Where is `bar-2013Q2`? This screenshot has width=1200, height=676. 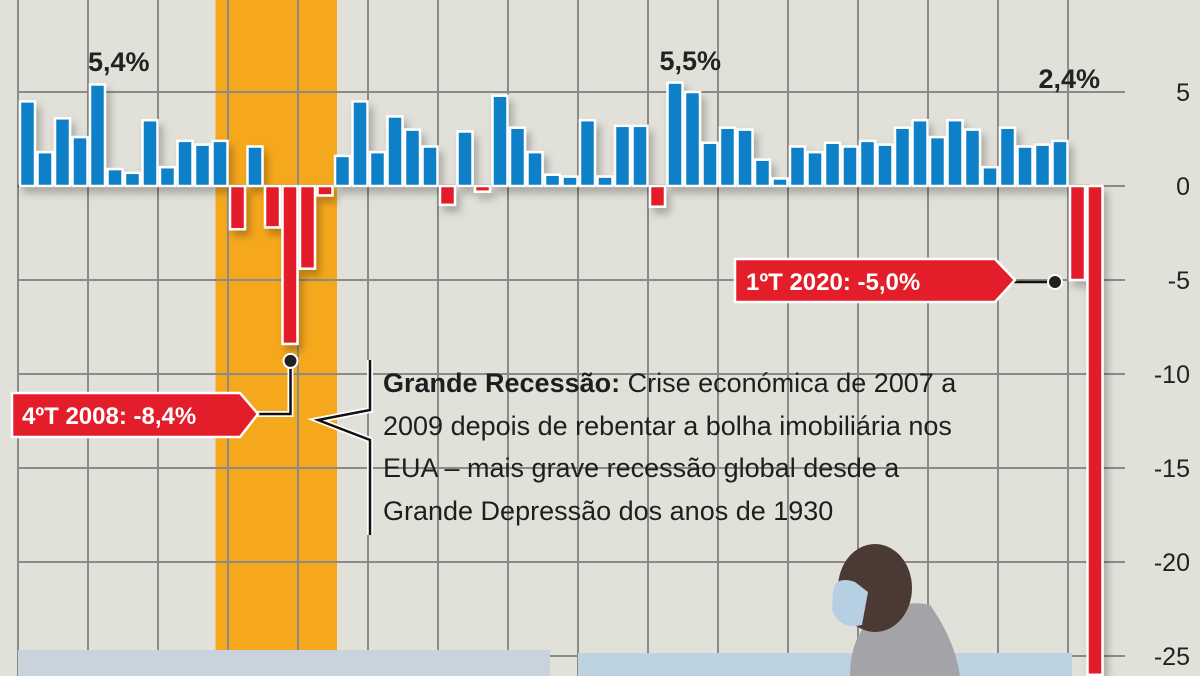 bar-2013Q2 is located at coordinates (605, 181).